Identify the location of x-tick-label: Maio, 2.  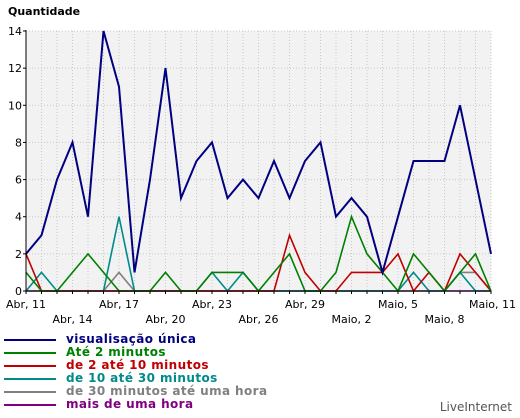
(351, 319).